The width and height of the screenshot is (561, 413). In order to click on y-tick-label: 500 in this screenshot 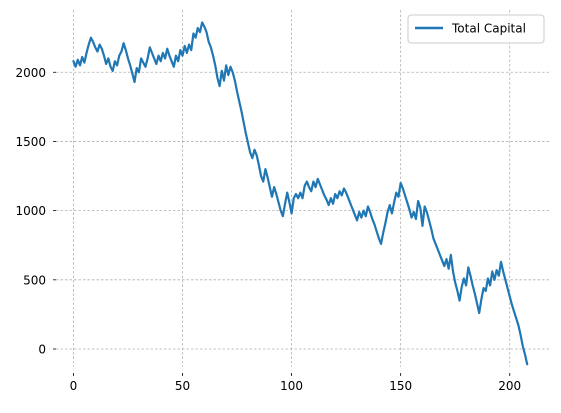, I will do `click(34, 280)`.